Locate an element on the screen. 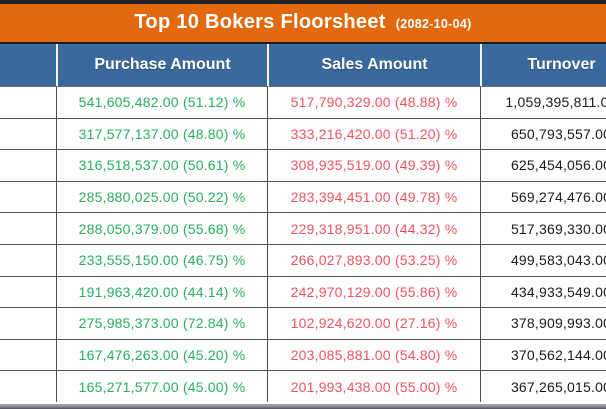  sales-amount-cell: 517,790,329.00 (48.88) % is located at coordinates (373, 102).